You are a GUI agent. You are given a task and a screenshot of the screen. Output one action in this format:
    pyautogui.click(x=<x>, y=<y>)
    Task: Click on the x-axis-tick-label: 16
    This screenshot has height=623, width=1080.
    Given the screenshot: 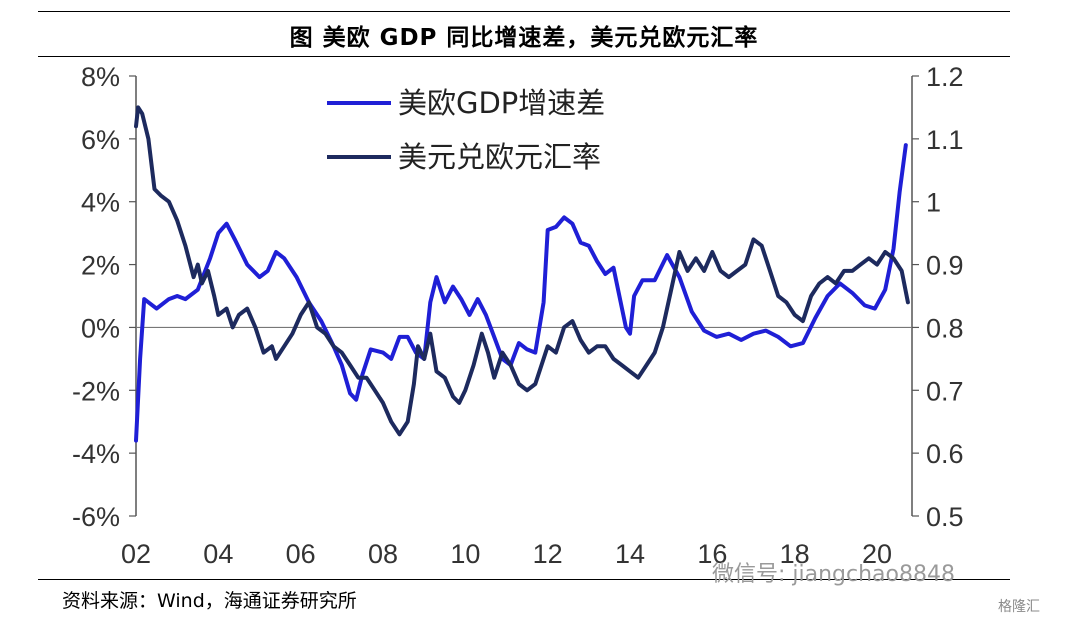 What is the action you would take?
    pyautogui.click(x=712, y=554)
    